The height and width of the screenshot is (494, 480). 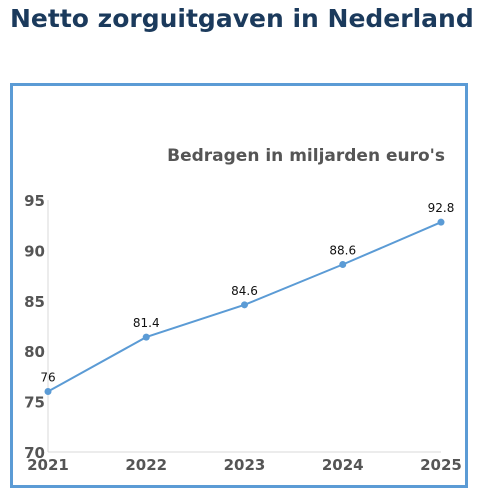 I want to click on data-label: 84.6, so click(x=244, y=291).